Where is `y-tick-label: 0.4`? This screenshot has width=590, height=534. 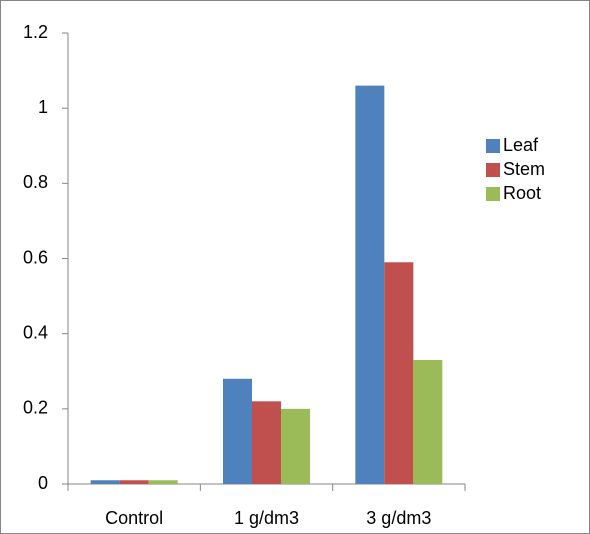
y-tick-label: 0.4 is located at coordinates (35, 332).